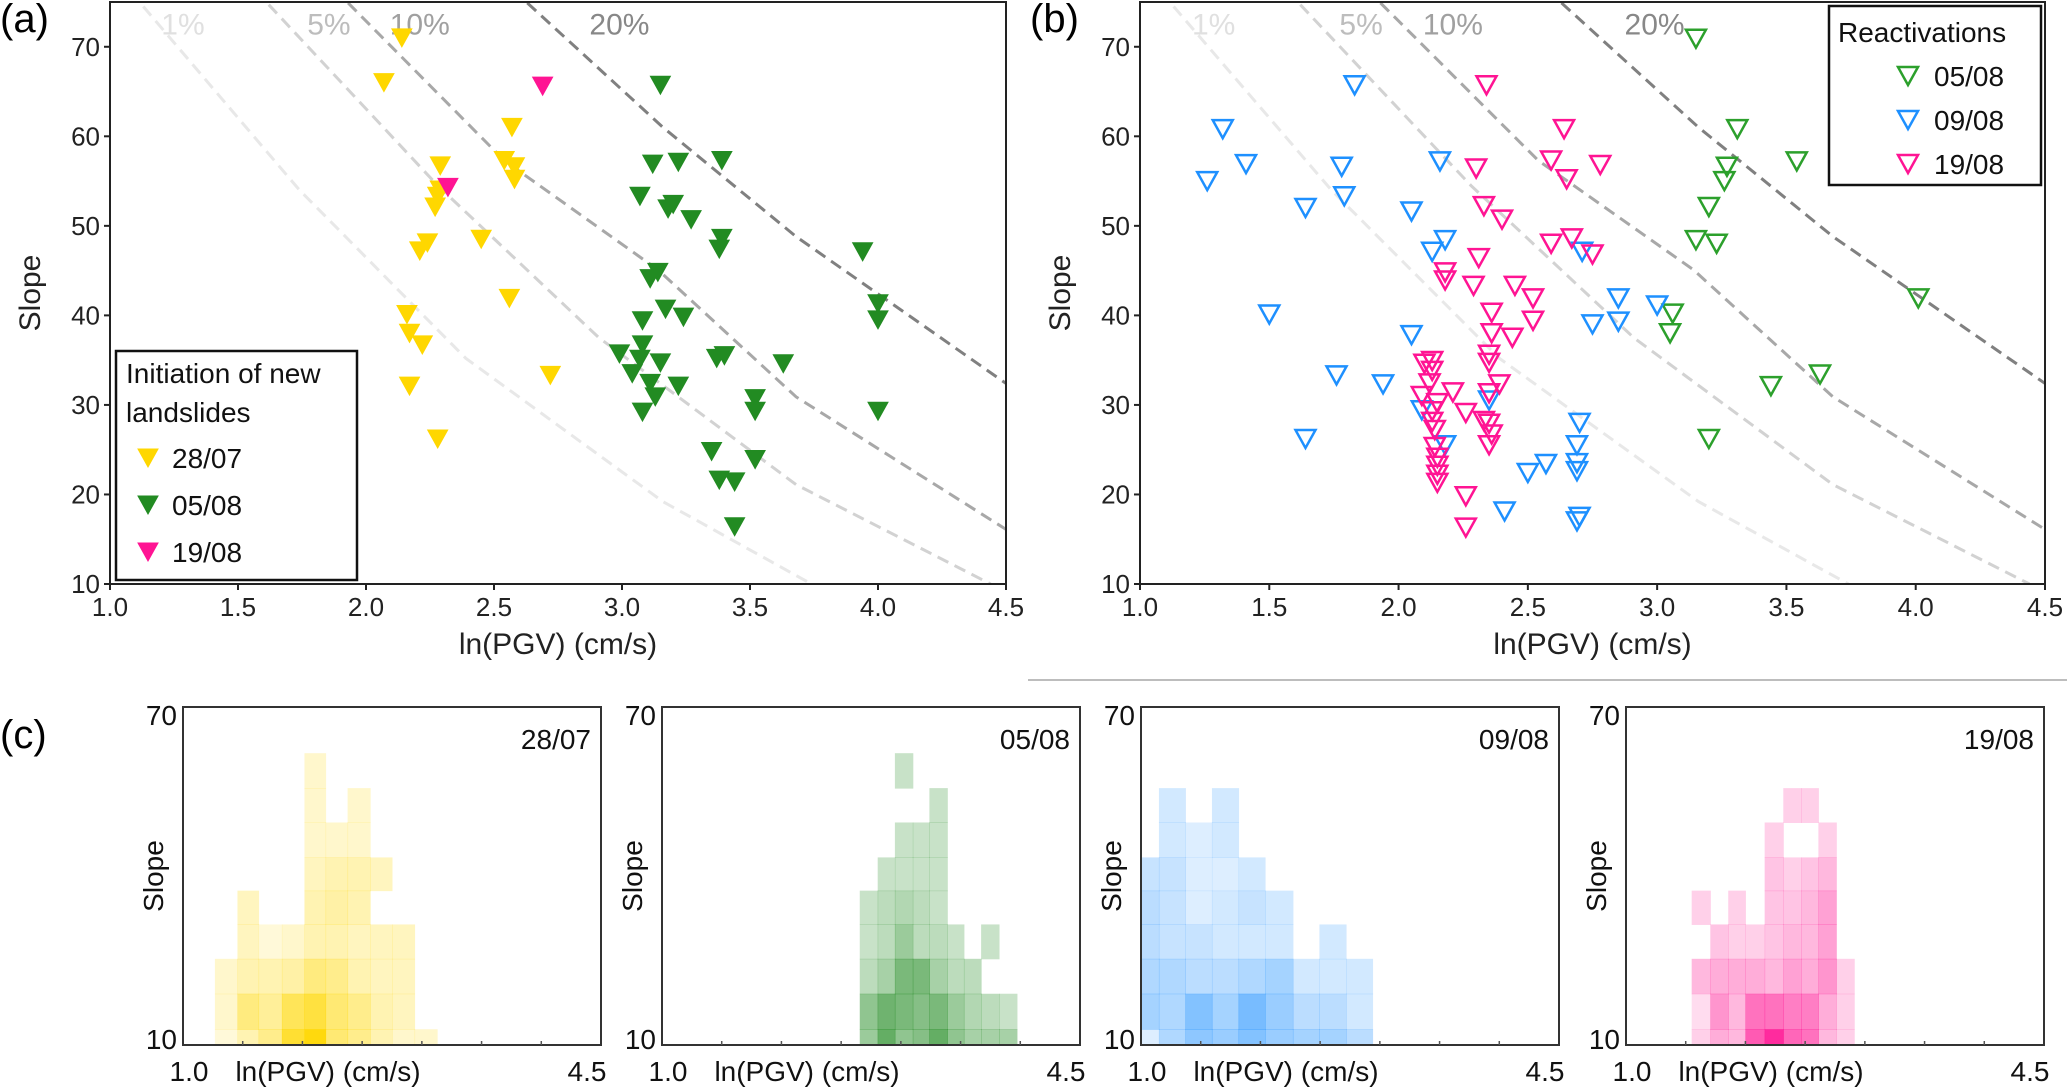 The height and width of the screenshot is (1087, 2067). Describe the element at coordinates (161, 1039) in the screenshot. I see `y-tick-label: 10` at that location.